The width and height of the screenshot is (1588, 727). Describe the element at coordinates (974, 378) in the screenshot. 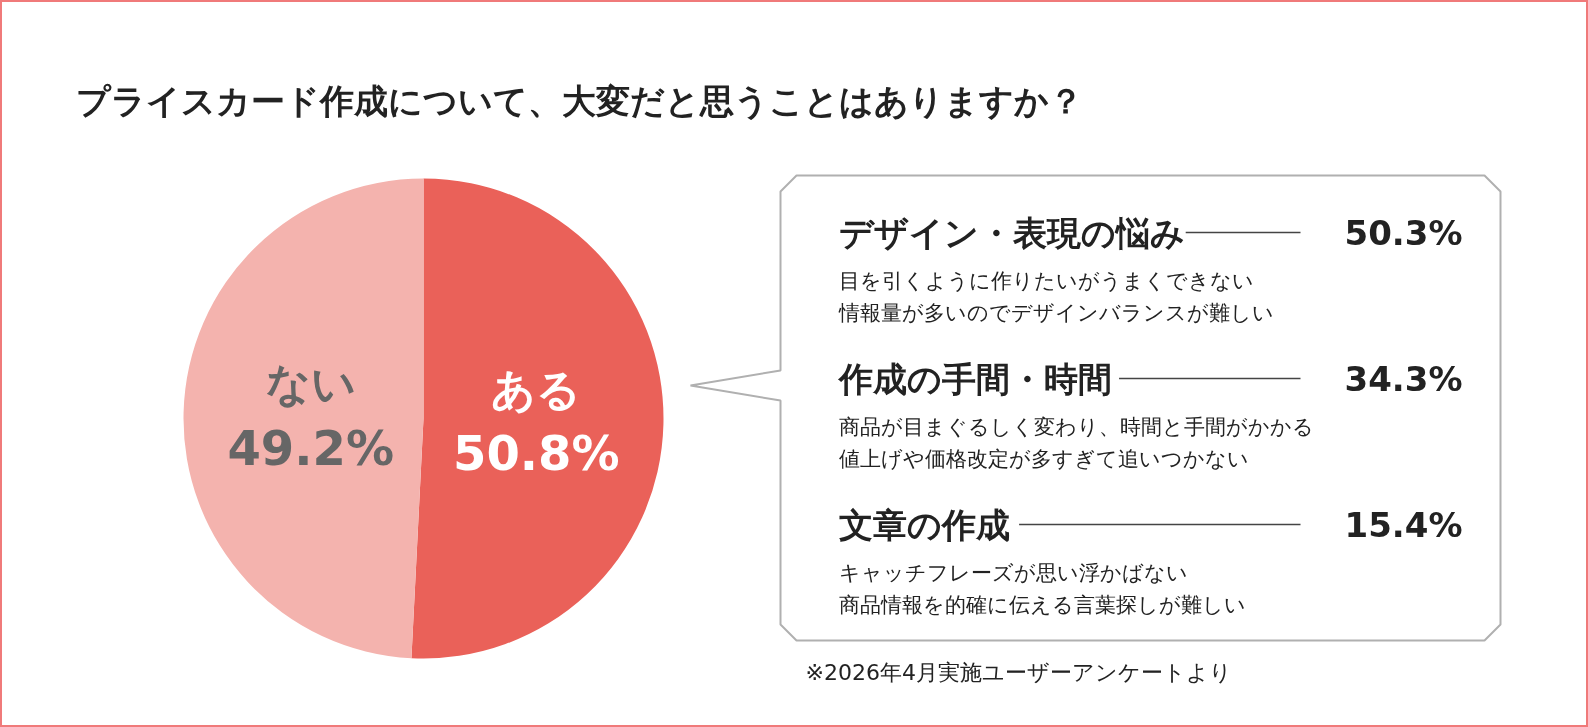

I see `category-label: 作成の手間・時間` at that location.